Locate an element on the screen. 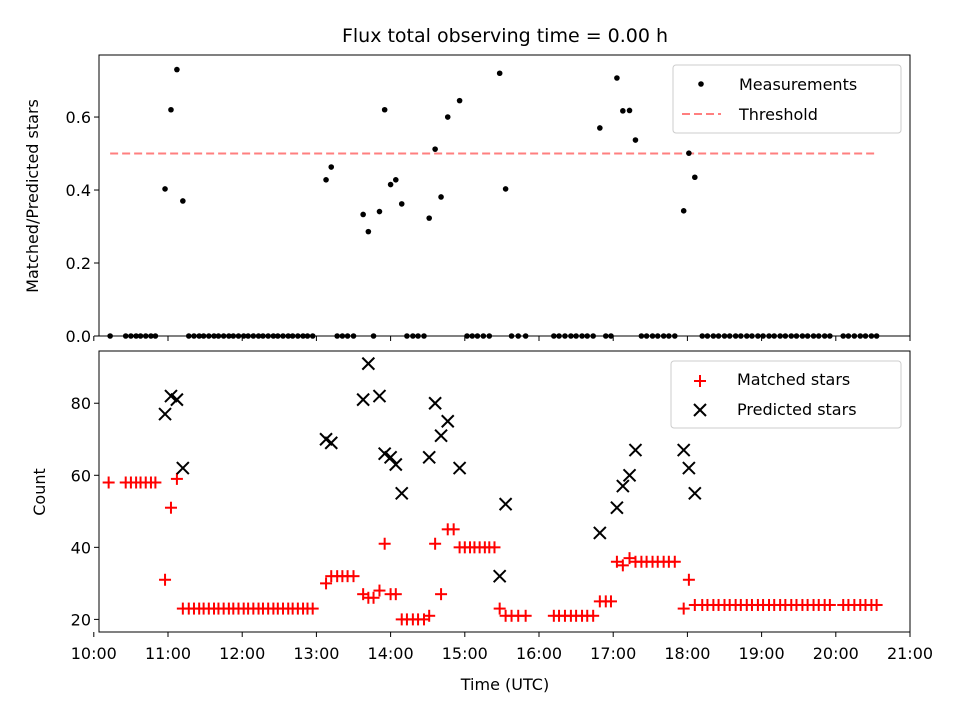 The height and width of the screenshot is (720, 960). bottom-x-tick-label: 13:00 is located at coordinates (316, 653).